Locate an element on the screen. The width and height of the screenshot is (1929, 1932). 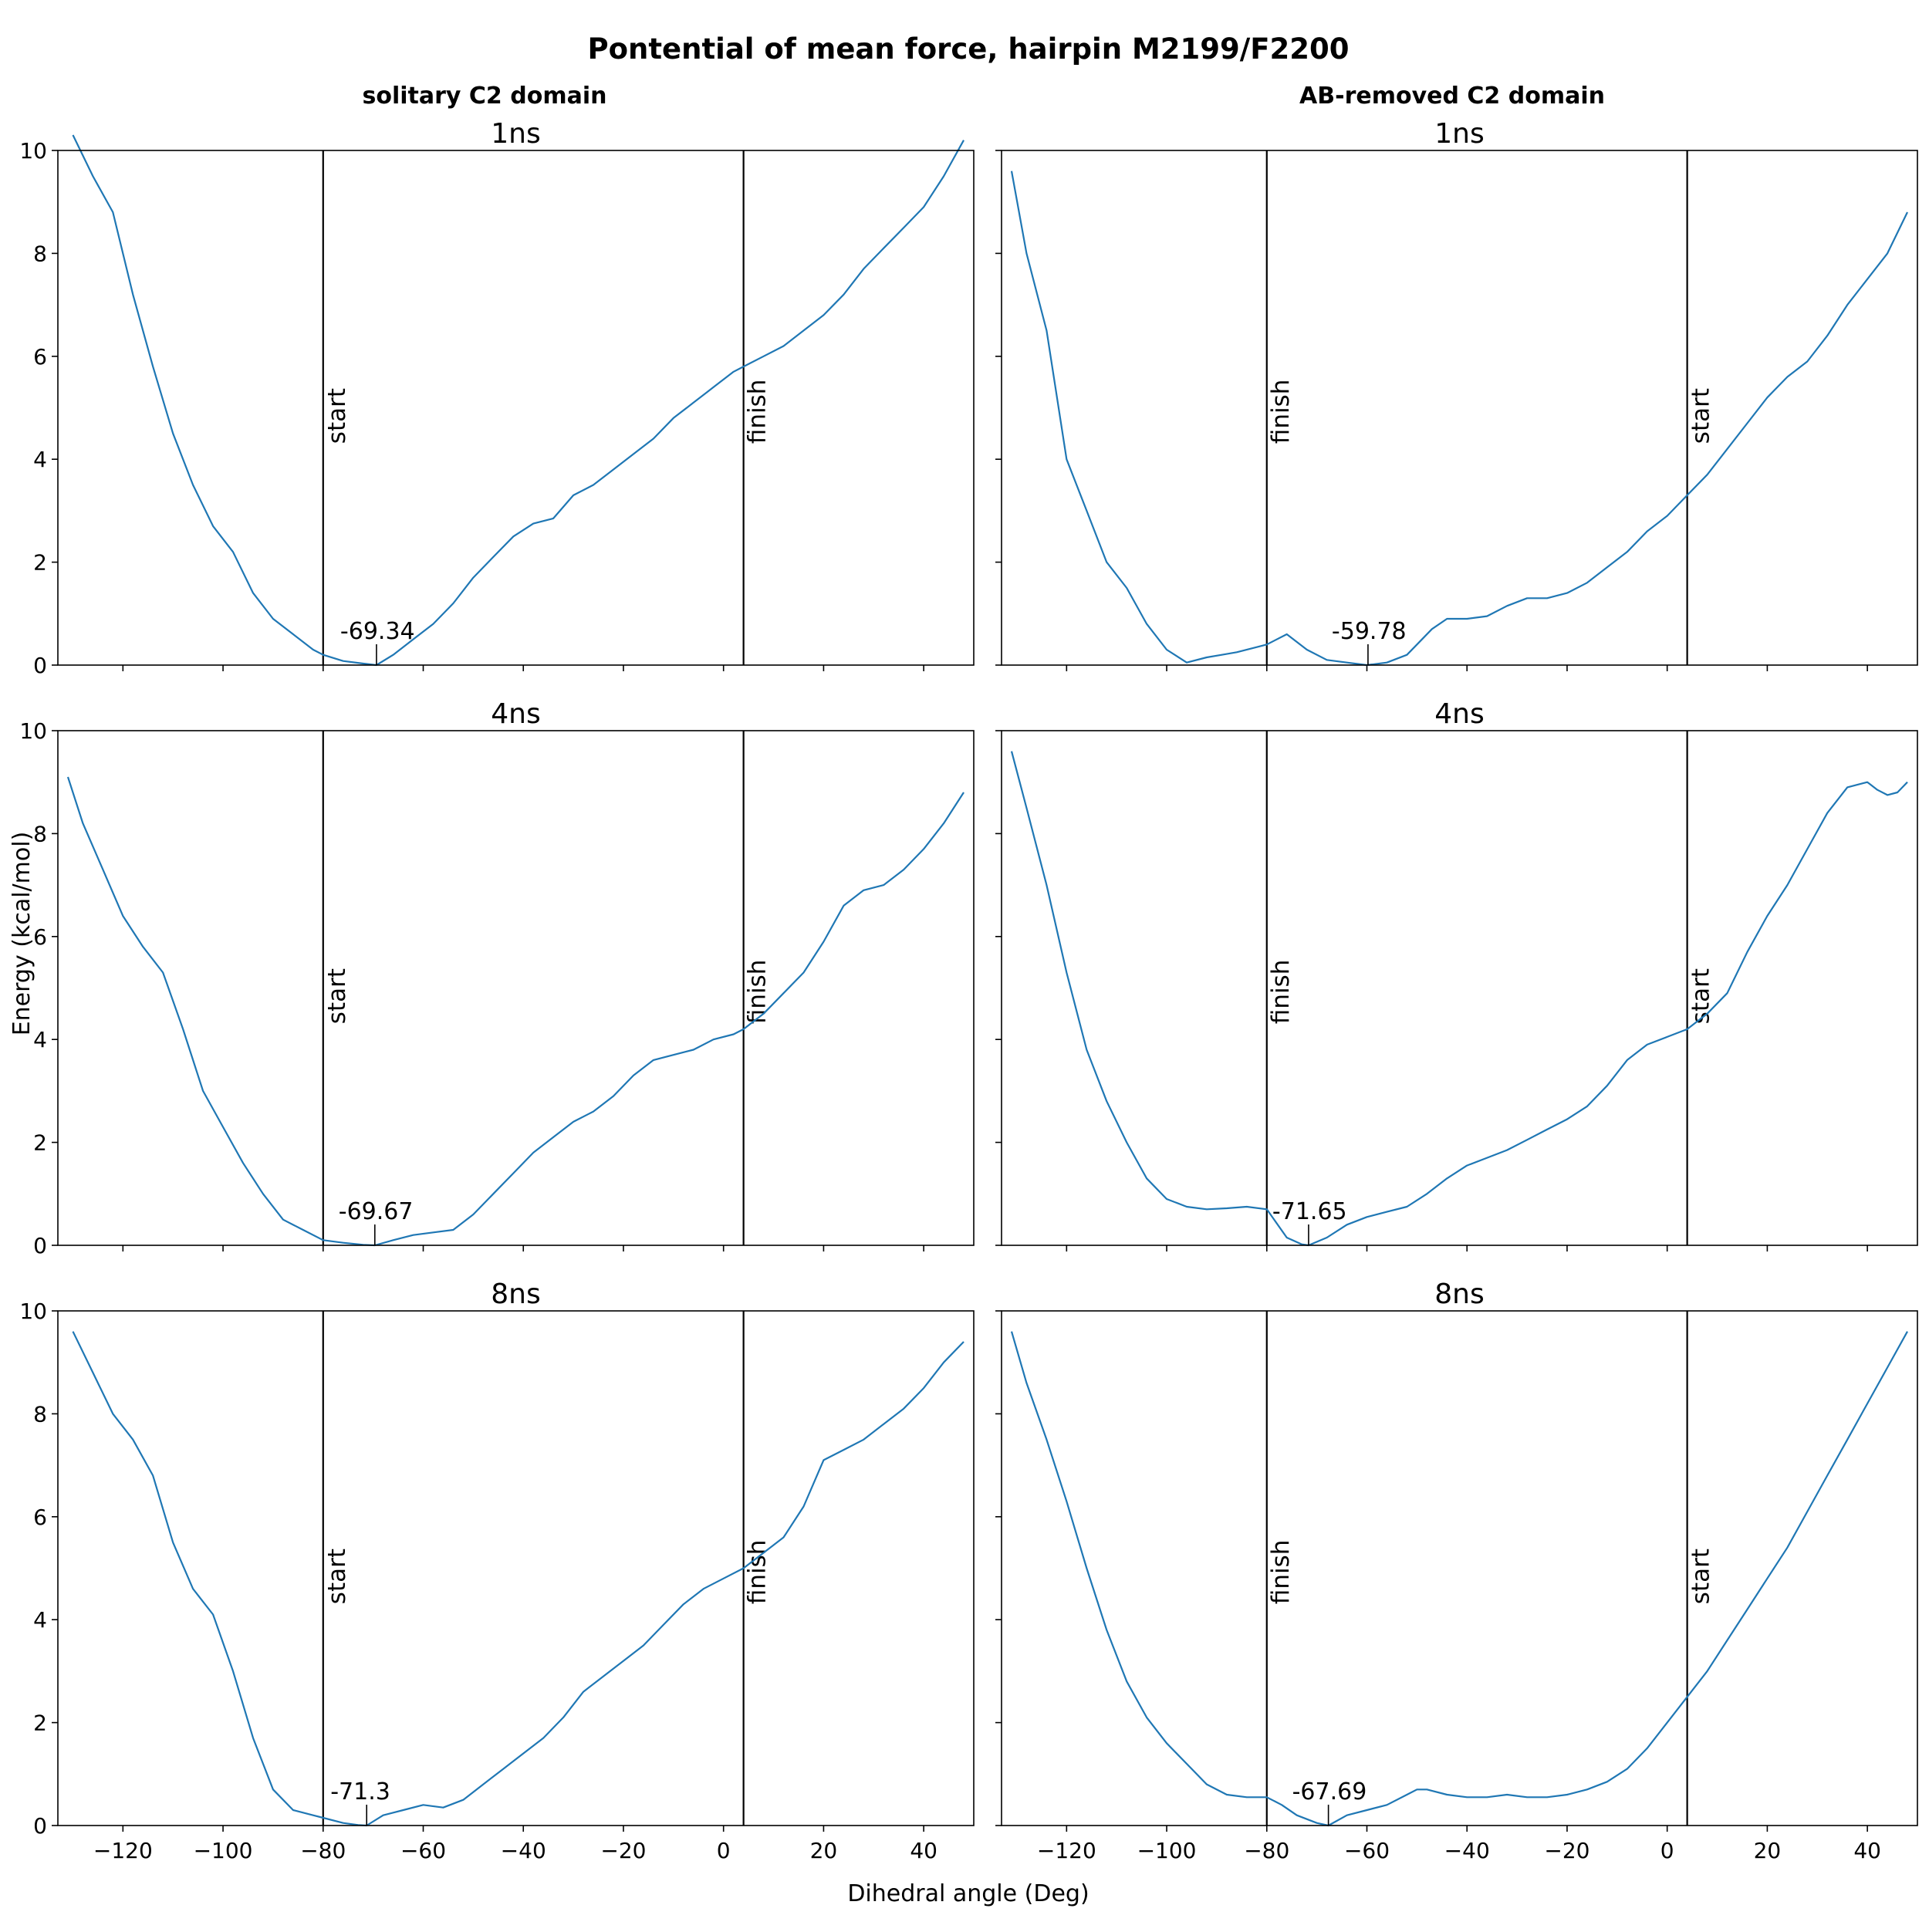
minimum-label: -69.67 is located at coordinates (376, 1211).